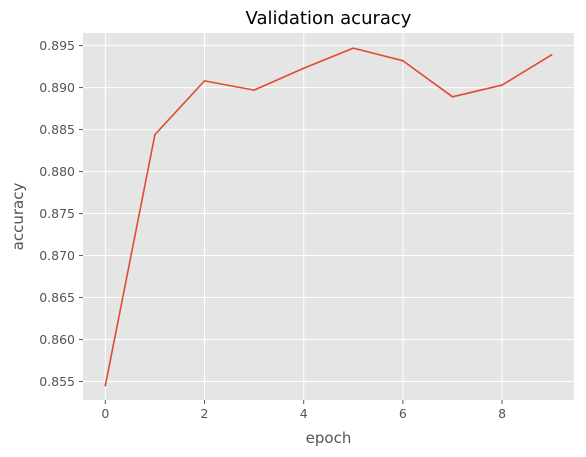 This screenshot has width=586, height=457. I want to click on x-axis-label: epoch, so click(329, 438).